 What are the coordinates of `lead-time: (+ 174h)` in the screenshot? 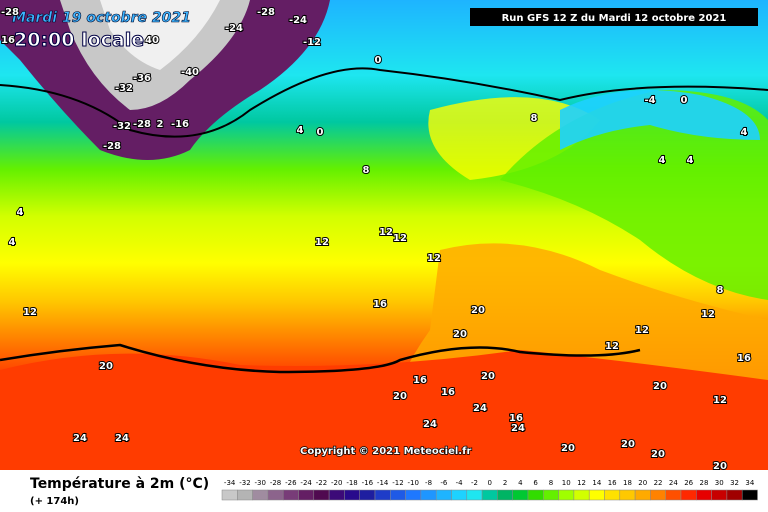 It's located at (54, 501).